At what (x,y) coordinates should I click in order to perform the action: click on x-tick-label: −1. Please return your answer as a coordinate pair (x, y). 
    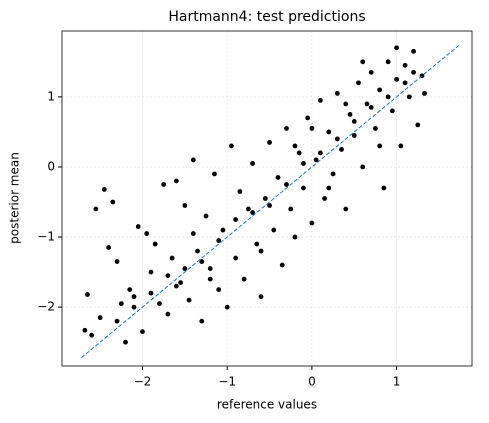
    Looking at the image, I should click on (227, 382).